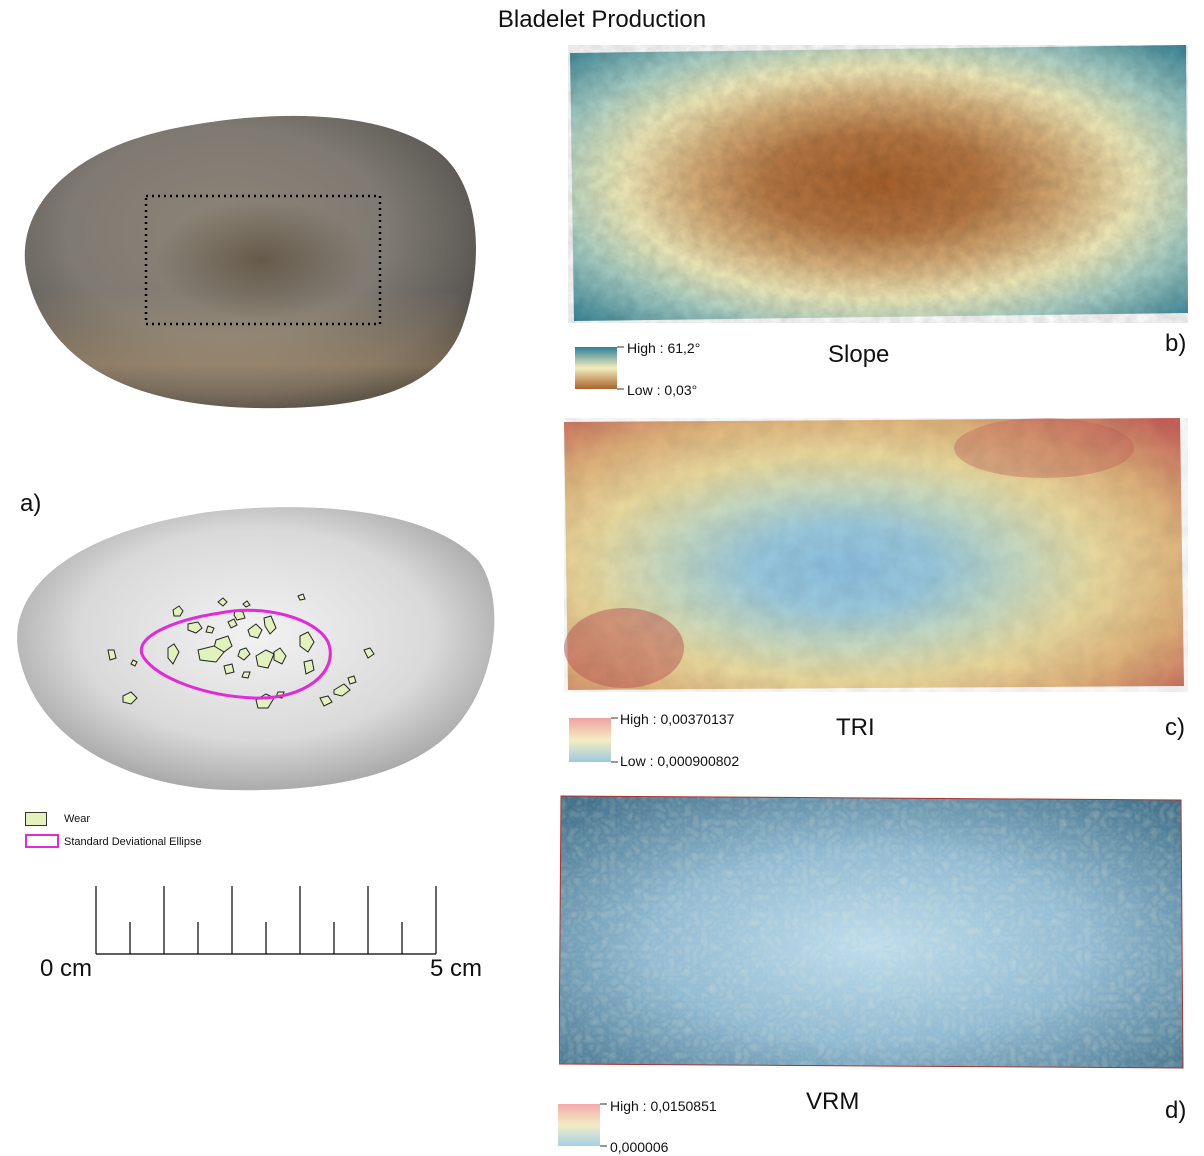 The height and width of the screenshot is (1156, 1204). Describe the element at coordinates (36, 819) in the screenshot. I see `wear-legend-swatch` at that location.